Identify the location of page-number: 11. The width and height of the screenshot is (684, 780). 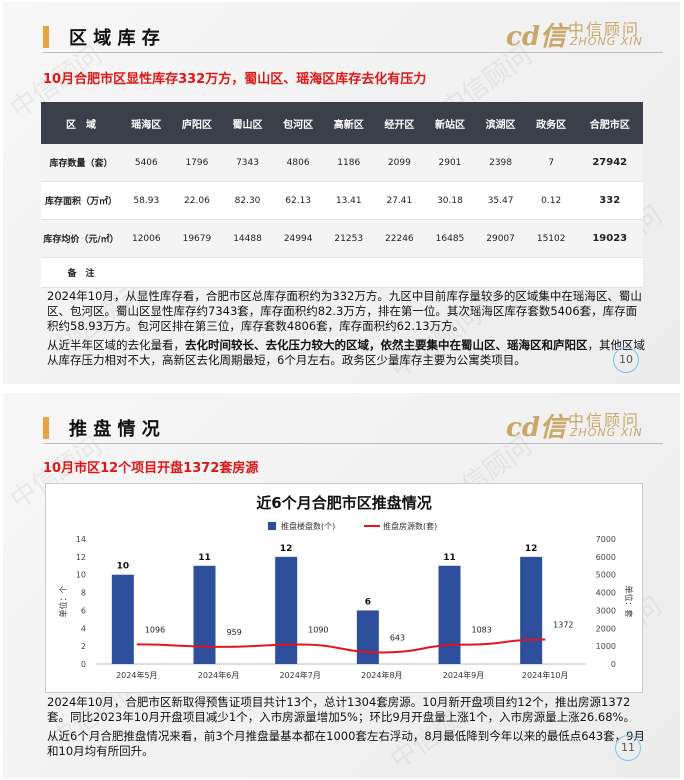
(628, 748).